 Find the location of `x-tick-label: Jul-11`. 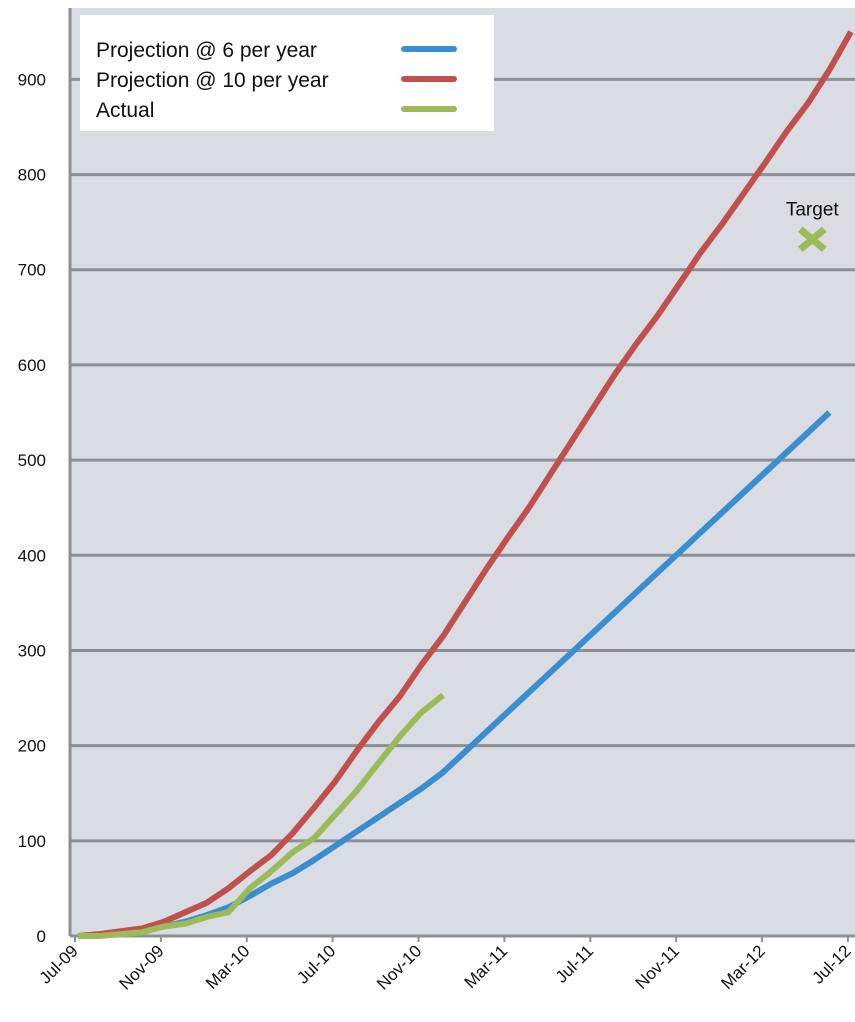

x-tick-label: Jul-11 is located at coordinates (574, 963).